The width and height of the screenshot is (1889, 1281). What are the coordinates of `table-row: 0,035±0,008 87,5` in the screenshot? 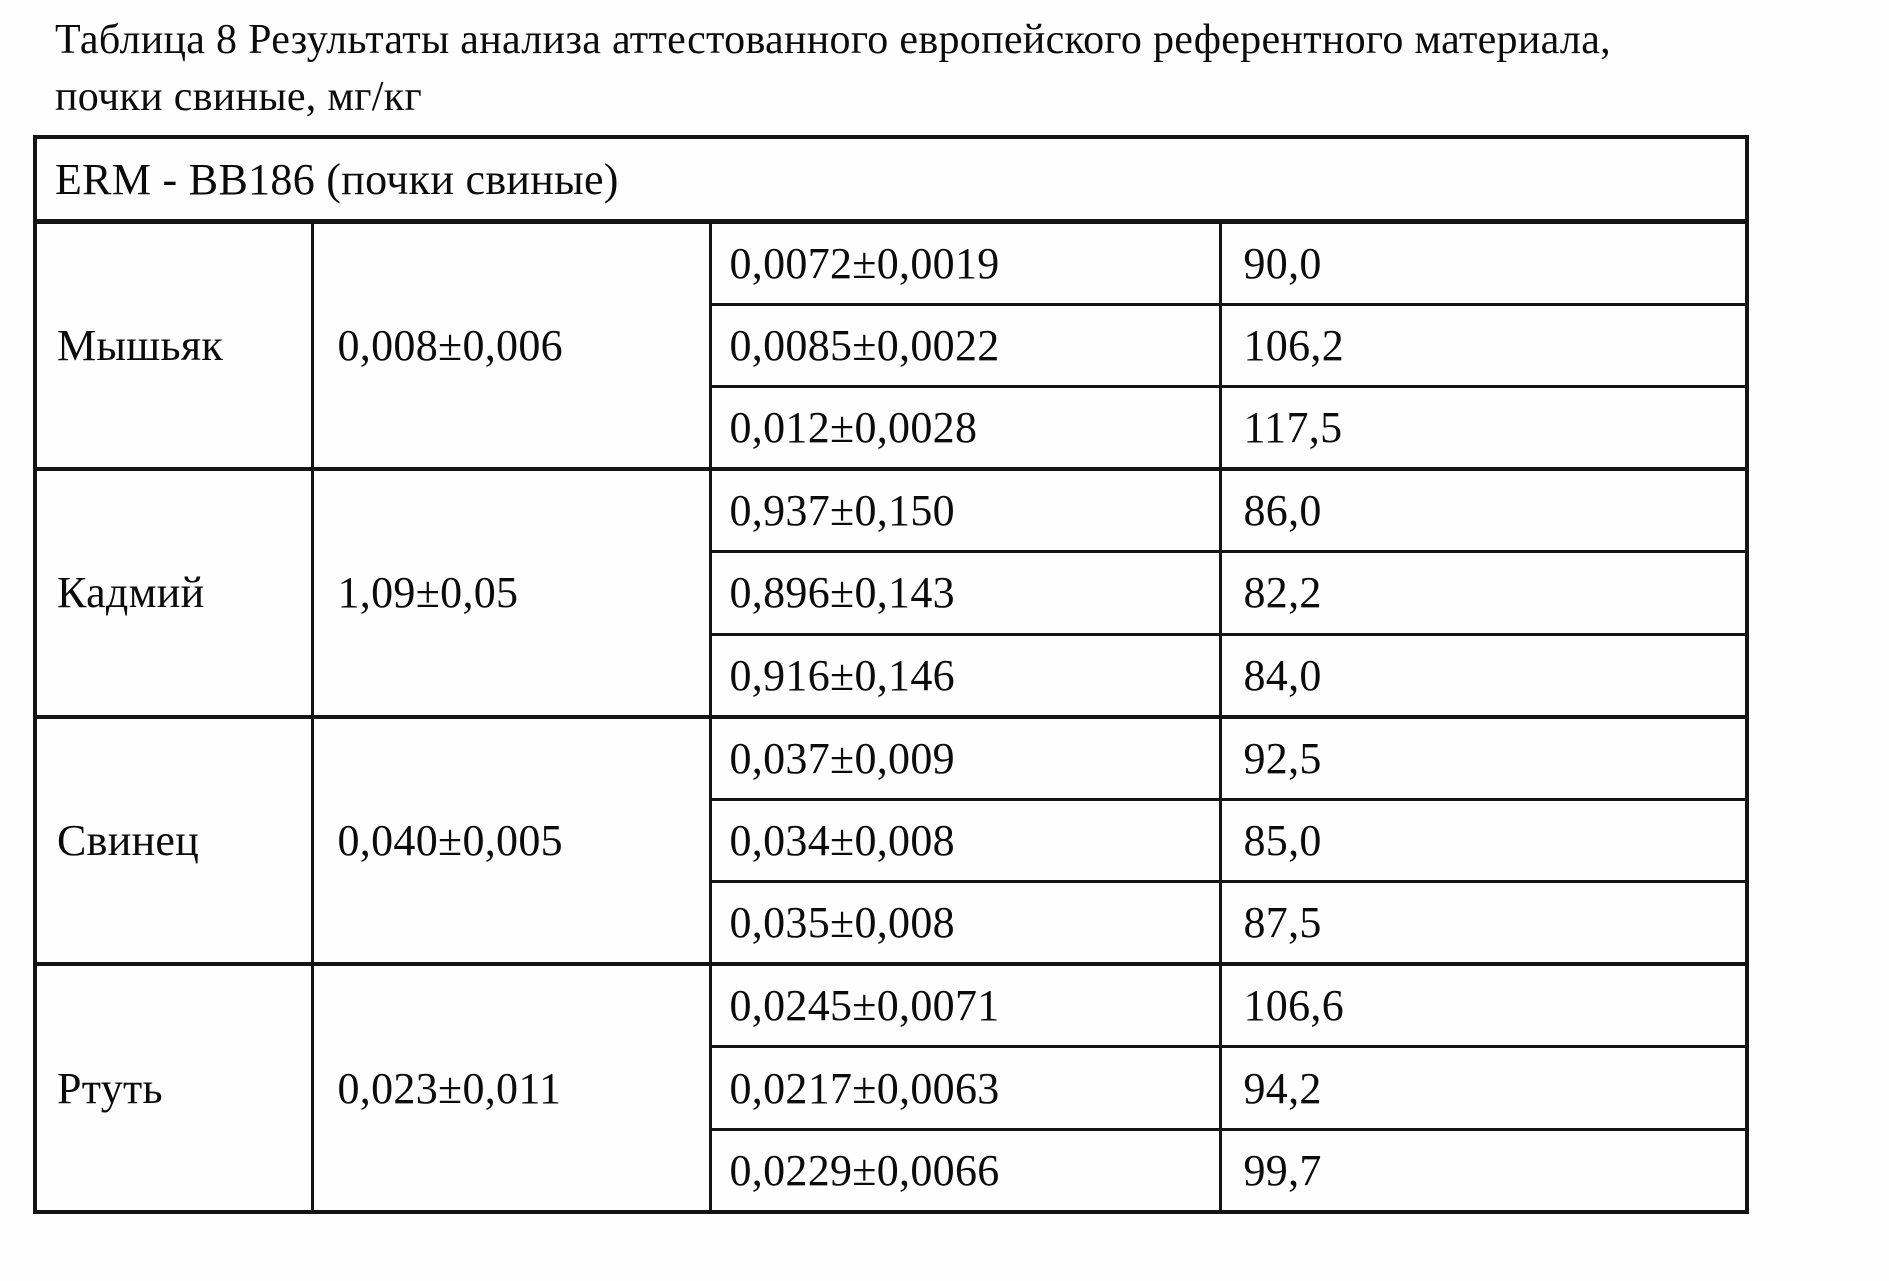 It's located at (892, 923).